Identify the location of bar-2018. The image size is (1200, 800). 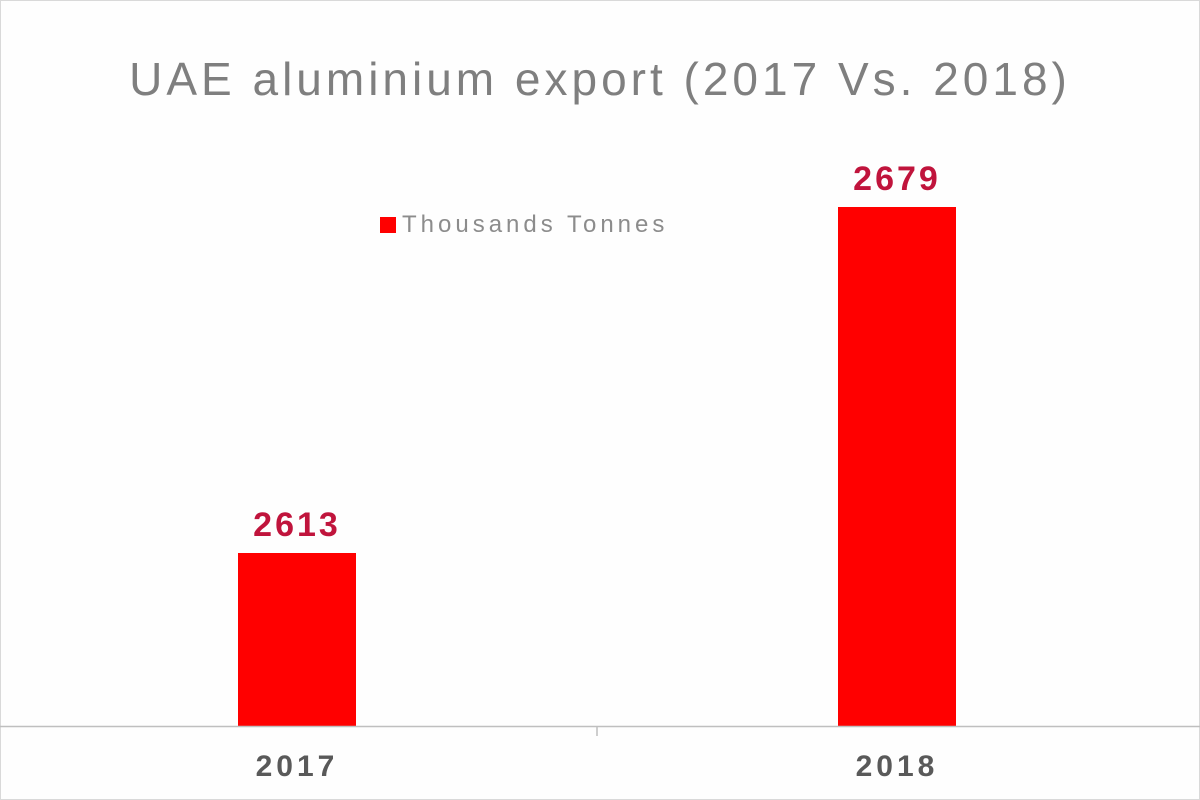
(897, 466).